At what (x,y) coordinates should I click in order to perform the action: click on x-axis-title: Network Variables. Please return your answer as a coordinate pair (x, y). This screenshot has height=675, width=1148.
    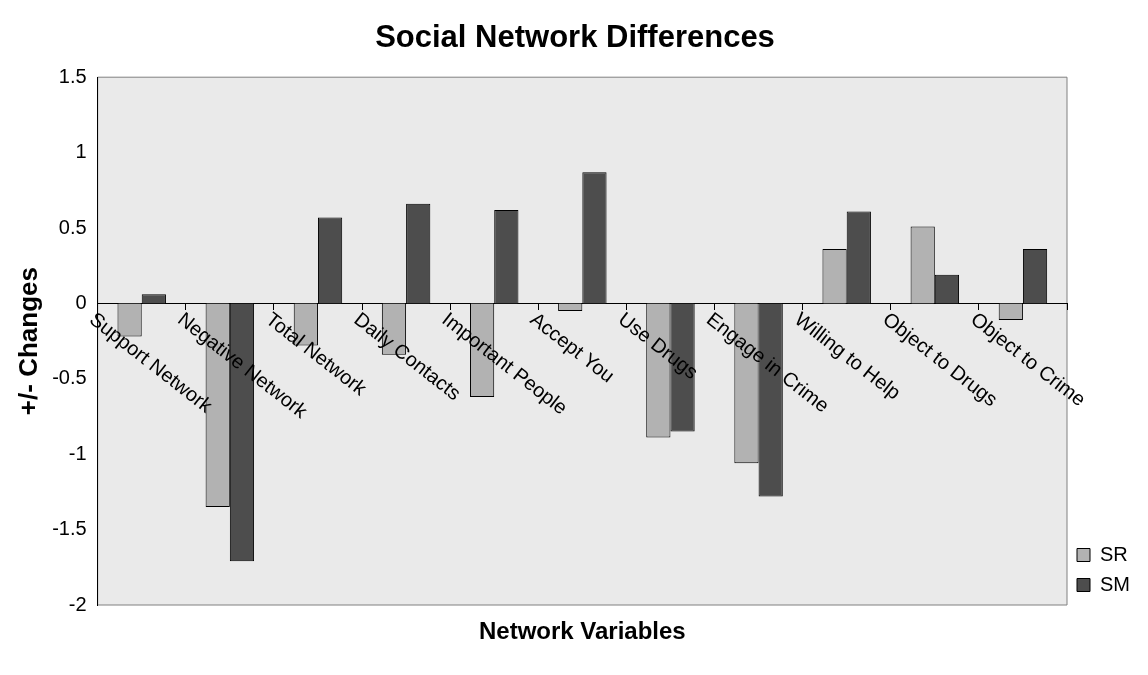
    Looking at the image, I should click on (582, 630).